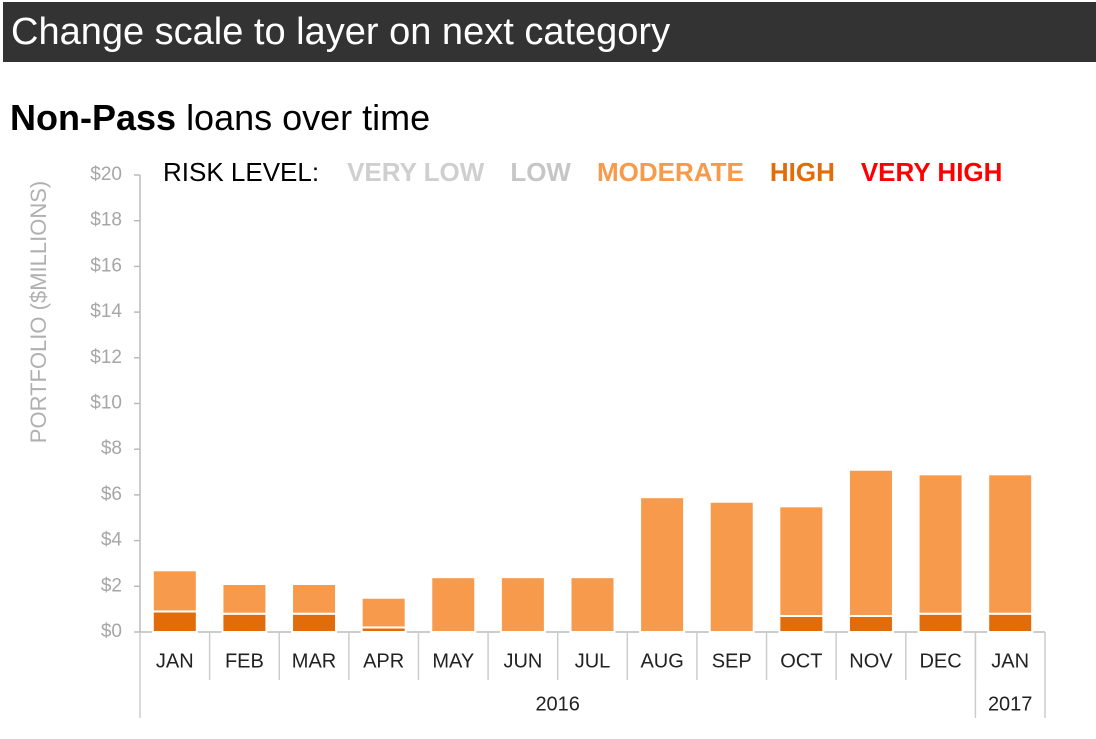  What do you see at coordinates (522, 661) in the screenshot?
I see `x-tick-label: JUN` at bounding box center [522, 661].